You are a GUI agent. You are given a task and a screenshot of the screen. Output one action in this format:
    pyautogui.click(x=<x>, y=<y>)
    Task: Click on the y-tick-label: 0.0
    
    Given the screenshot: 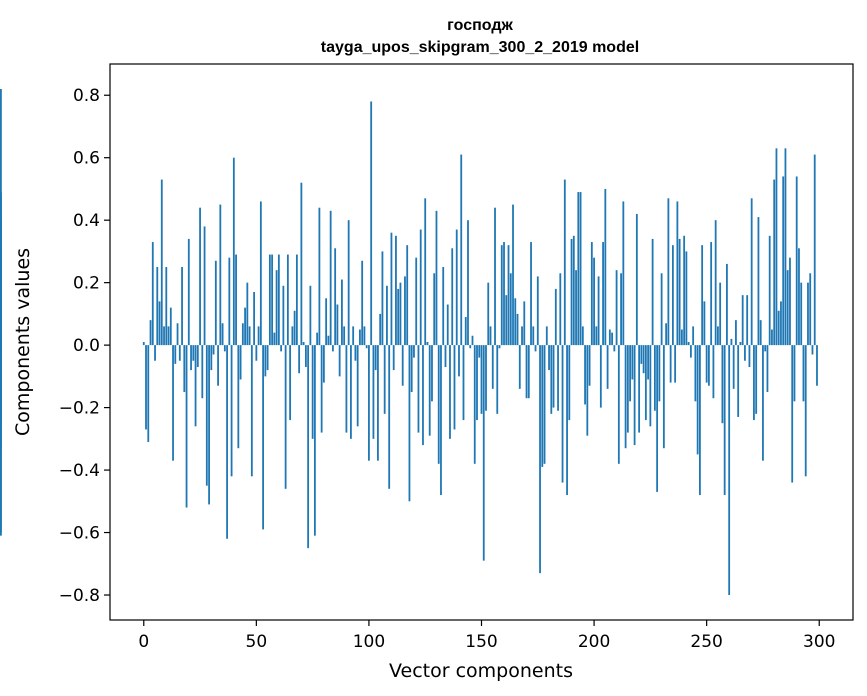 What is the action you would take?
    pyautogui.click(x=86, y=346)
    